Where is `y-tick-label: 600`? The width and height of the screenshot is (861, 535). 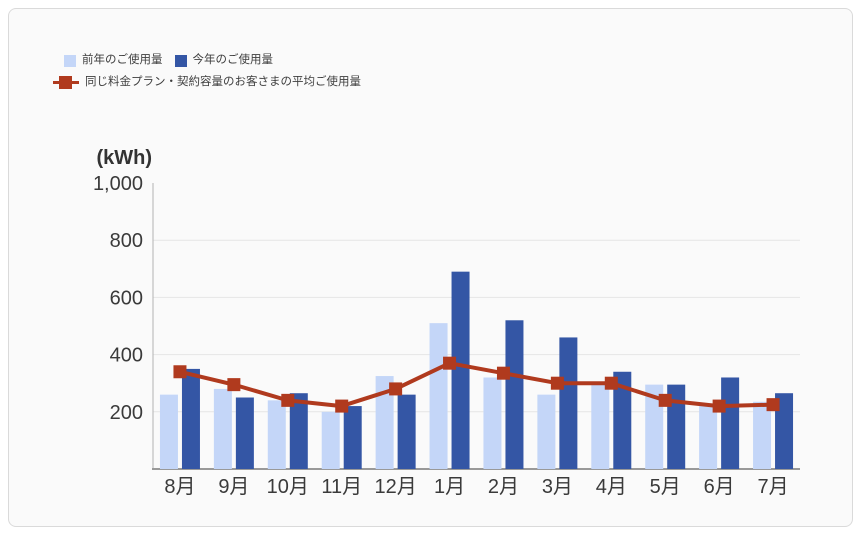
y-tick-label: 600 is located at coordinates (126, 298).